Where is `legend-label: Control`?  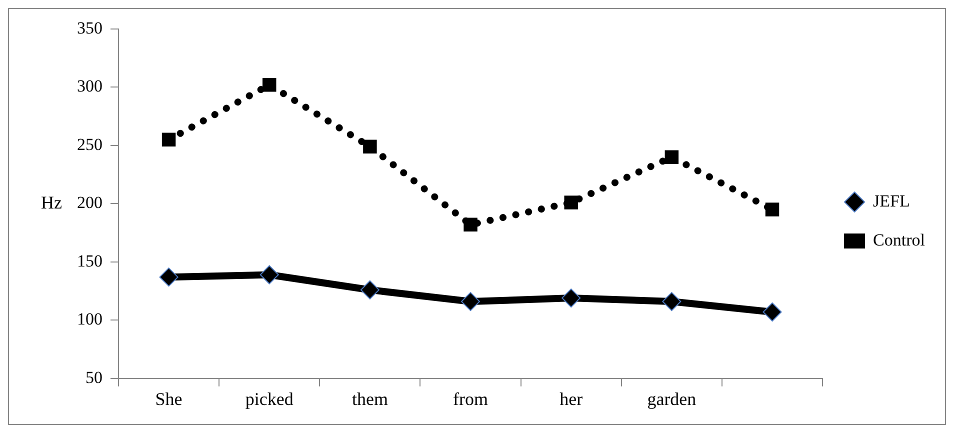 legend-label: Control is located at coordinates (899, 240).